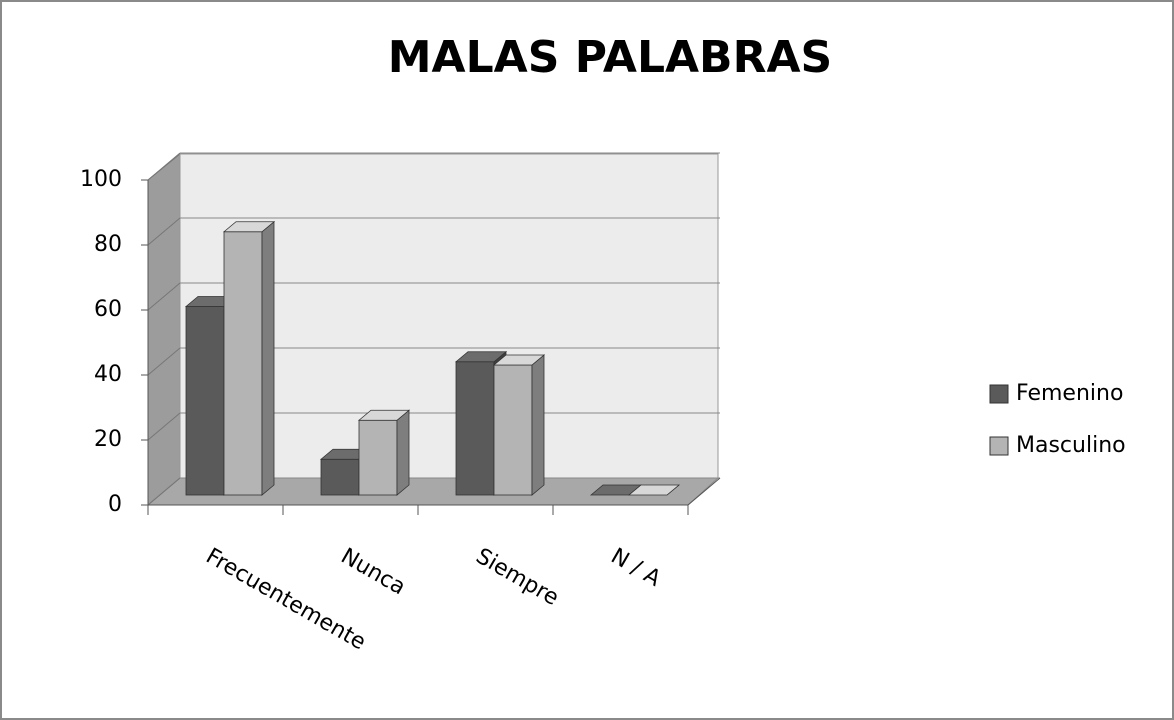  Describe the element at coordinates (108, 439) in the screenshot. I see `y-tick-label: 20` at that location.